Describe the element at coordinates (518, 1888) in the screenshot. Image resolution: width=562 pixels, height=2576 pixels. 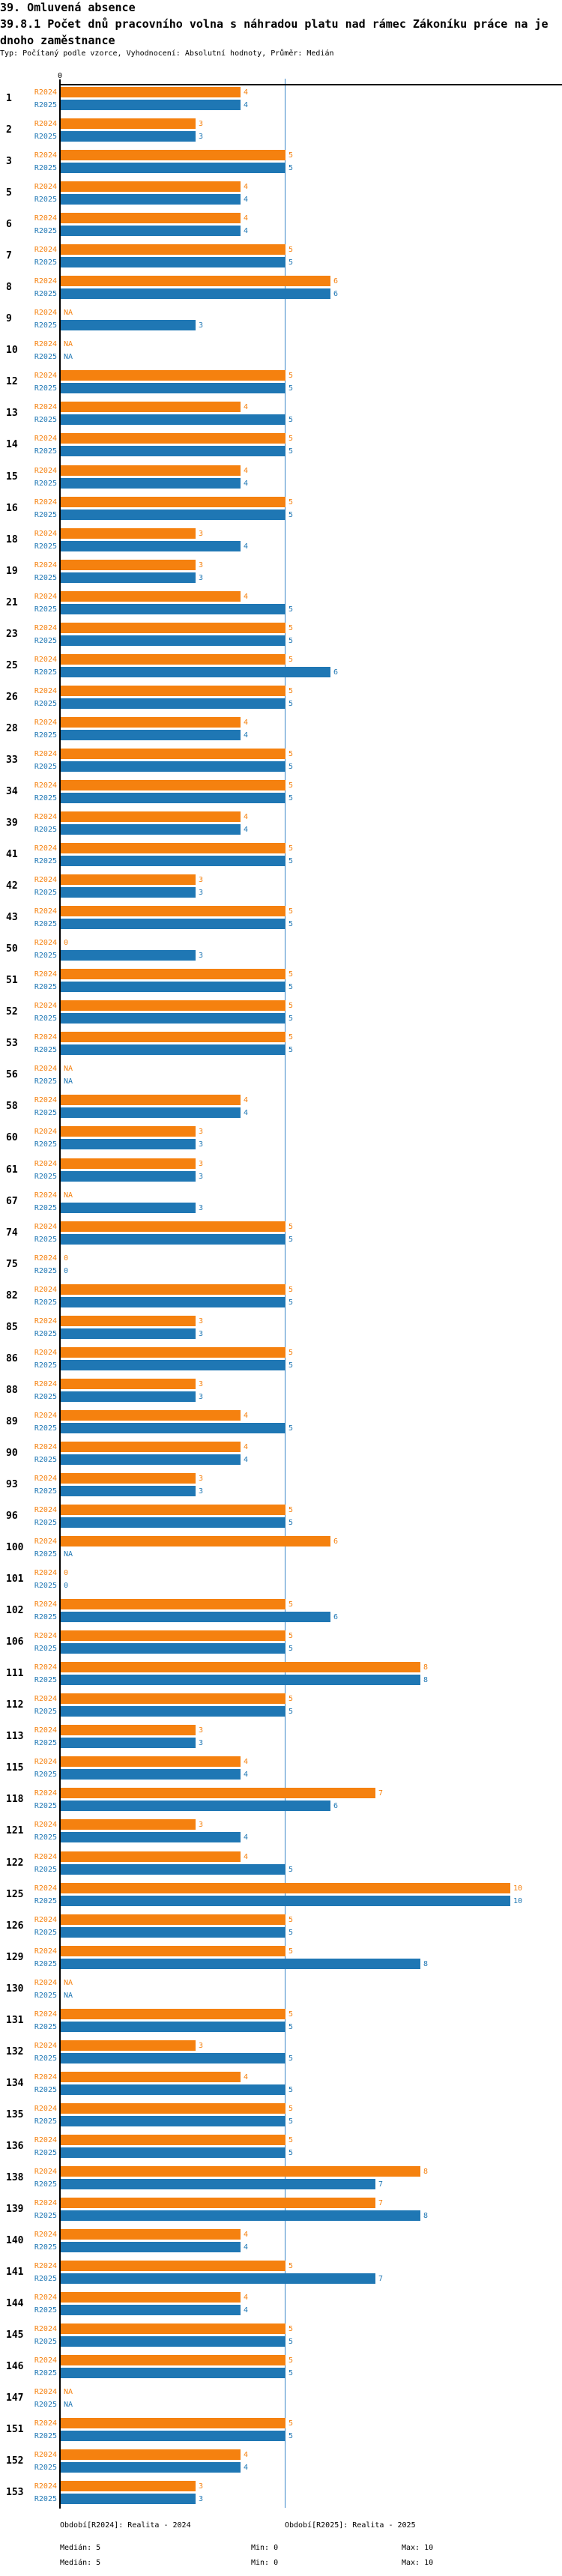
I see `bar-value-label: 10` at that location.